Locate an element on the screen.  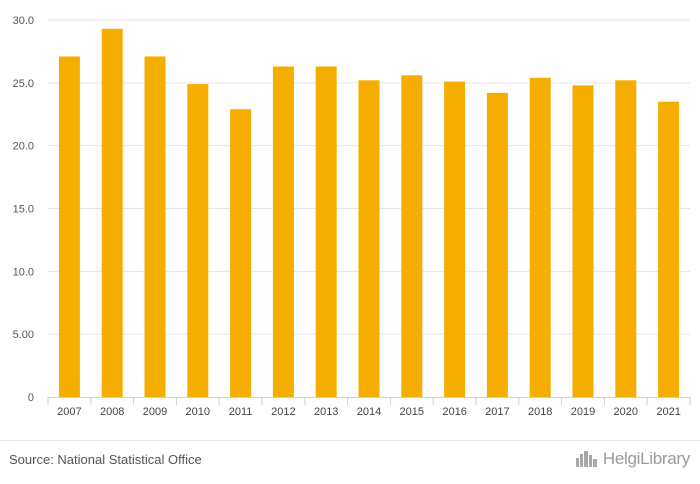
source-note: Source: National Statistical Office is located at coordinates (105, 459).